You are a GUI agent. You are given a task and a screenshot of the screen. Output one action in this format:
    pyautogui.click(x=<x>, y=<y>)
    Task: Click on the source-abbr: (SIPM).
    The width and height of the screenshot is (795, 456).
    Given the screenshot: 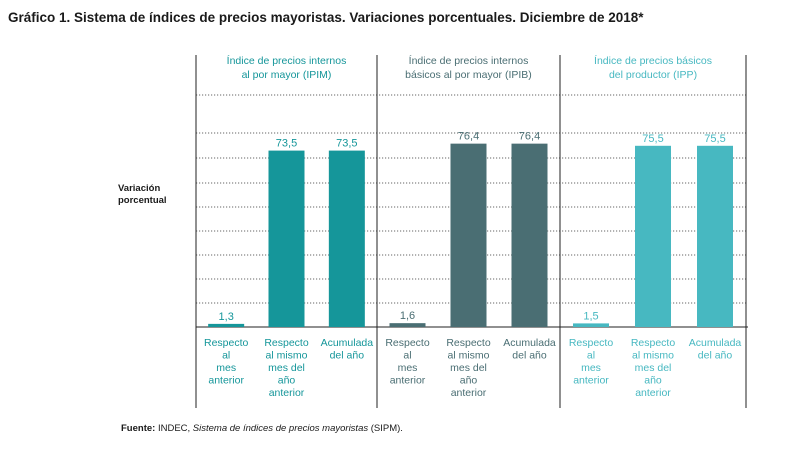 What is the action you would take?
    pyautogui.click(x=386, y=428)
    